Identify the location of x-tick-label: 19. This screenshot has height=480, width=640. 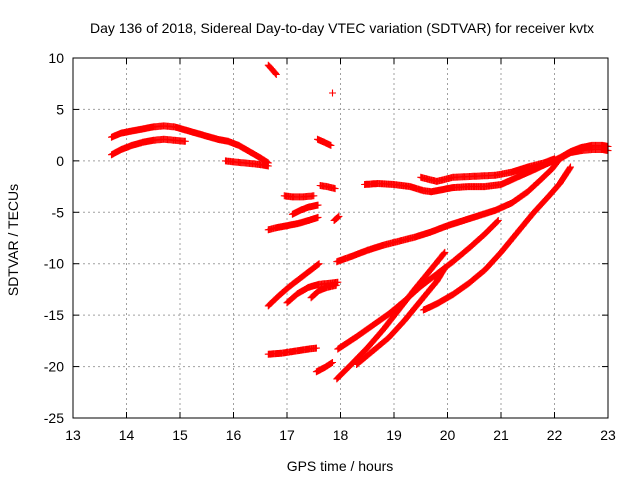
(394, 435).